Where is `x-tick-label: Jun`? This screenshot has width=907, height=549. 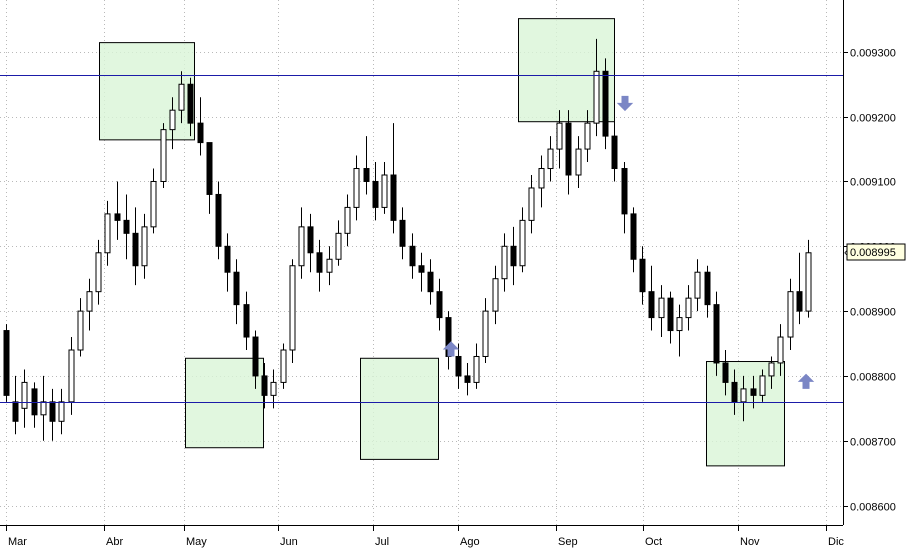
x-tick-label: Jun is located at coordinates (289, 542).